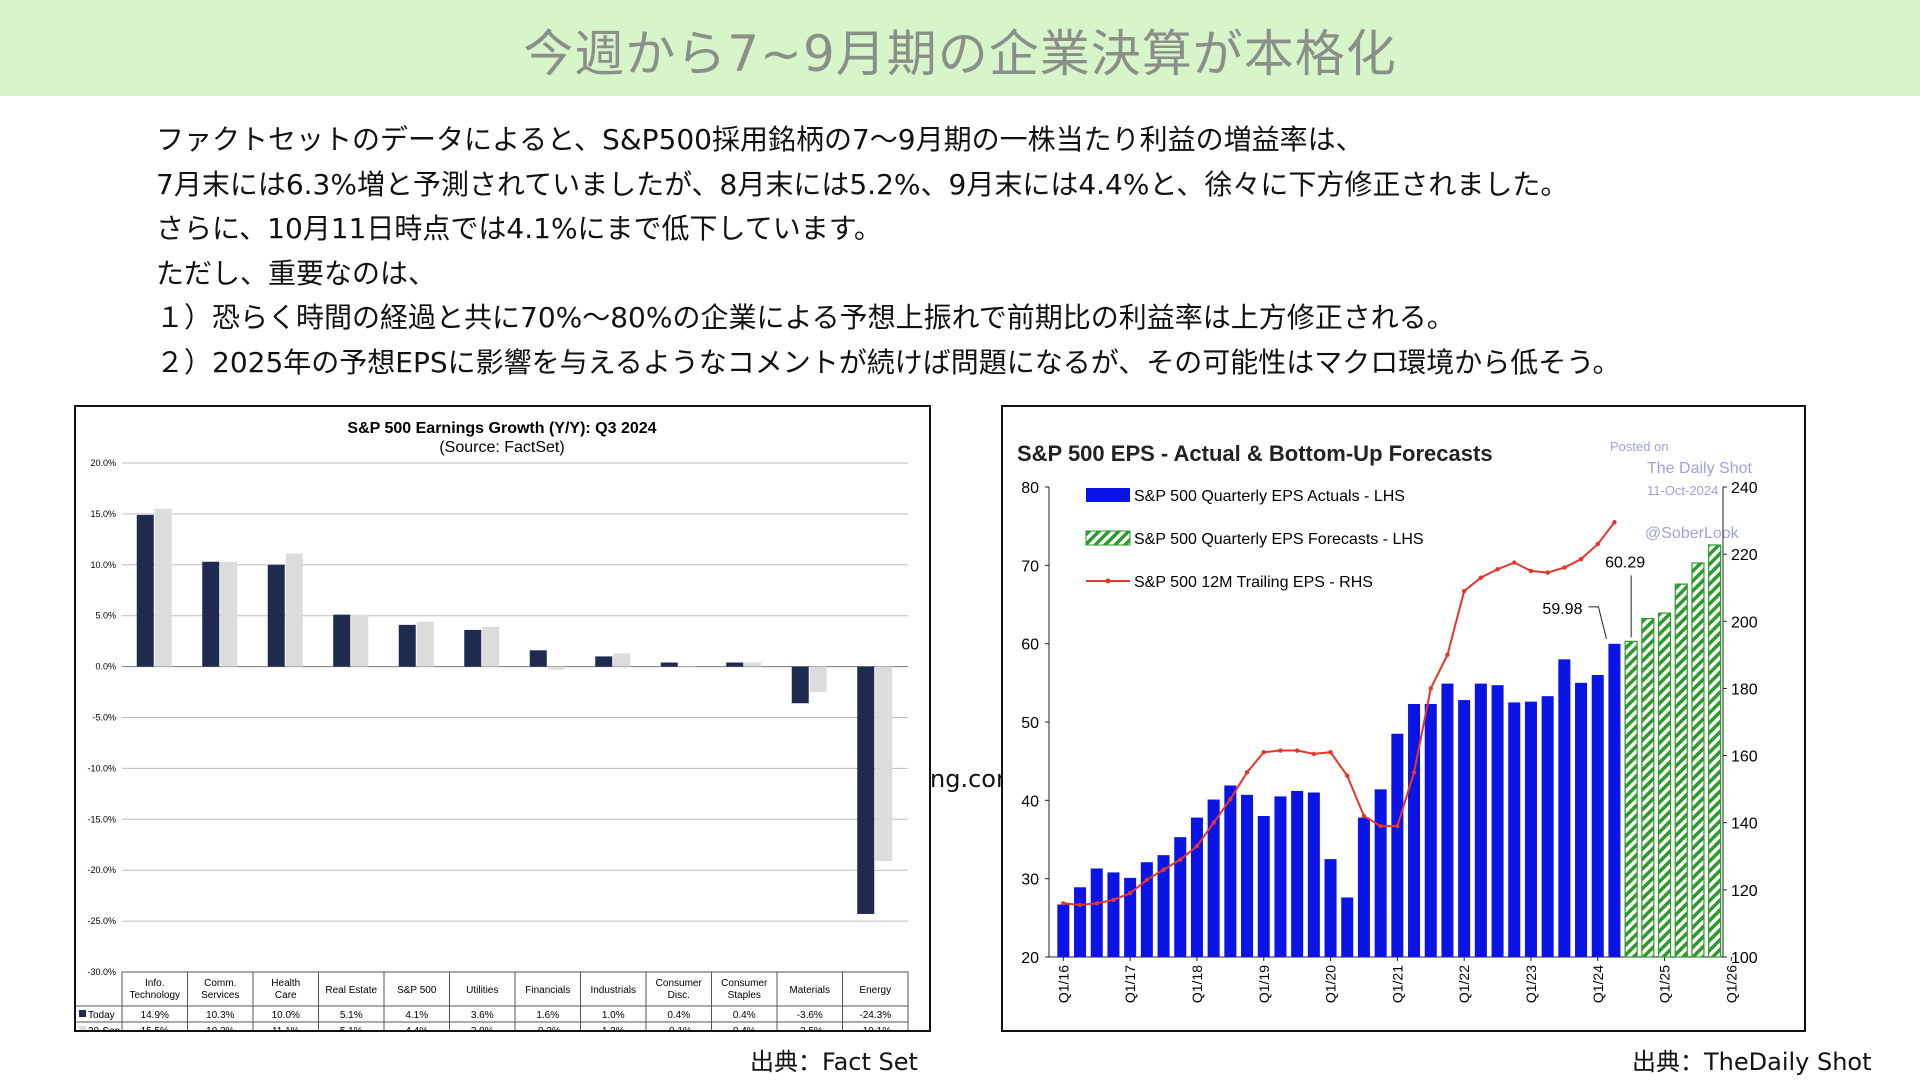 The width and height of the screenshot is (1920, 1080). Describe the element at coordinates (1744, 891) in the screenshot. I see `rhs-tick-label: 120` at that location.